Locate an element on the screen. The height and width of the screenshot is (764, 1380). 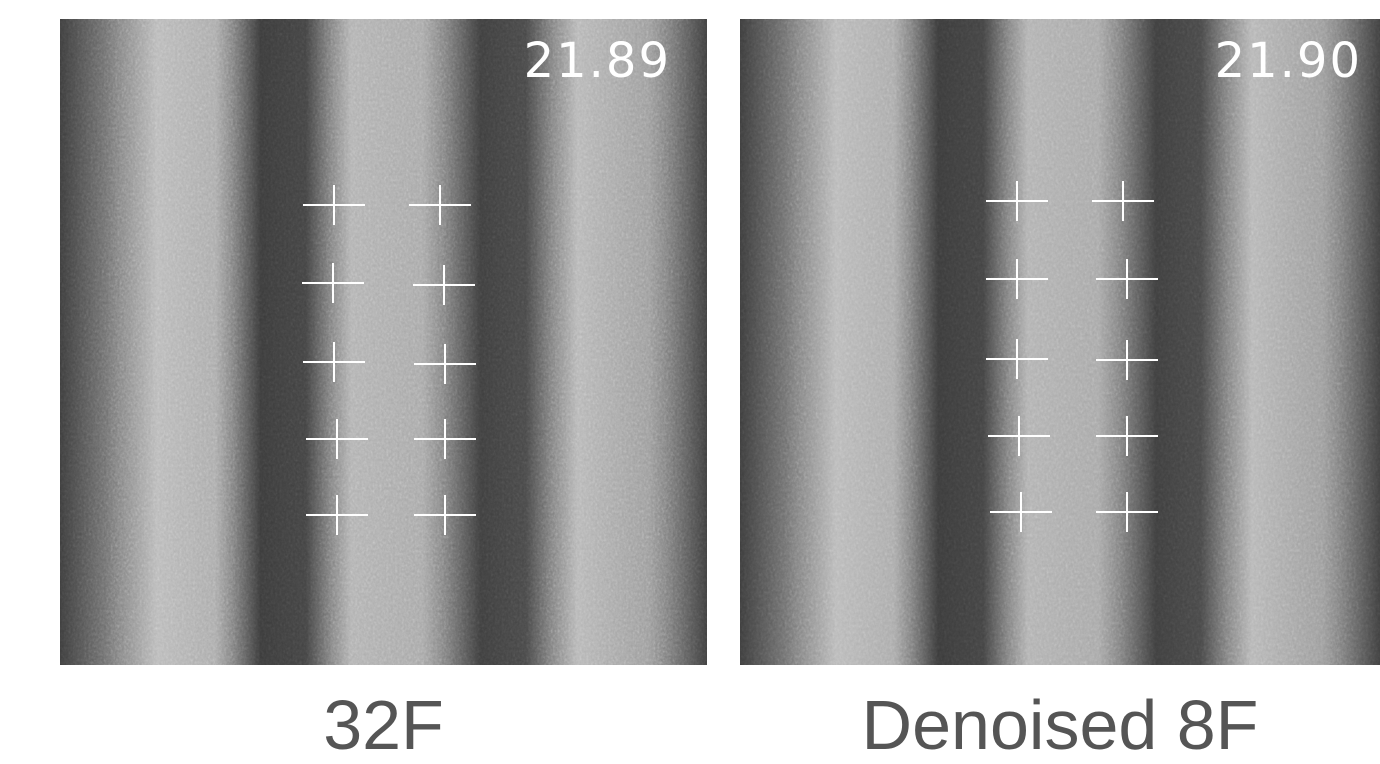
psnr-value-label: 21.89 is located at coordinates (597, 61).